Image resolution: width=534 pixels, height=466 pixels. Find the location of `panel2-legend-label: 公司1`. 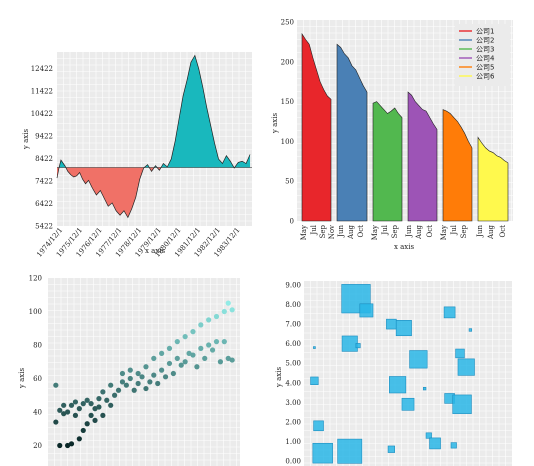

panel2-legend-label: 公司1 is located at coordinates (485, 32).